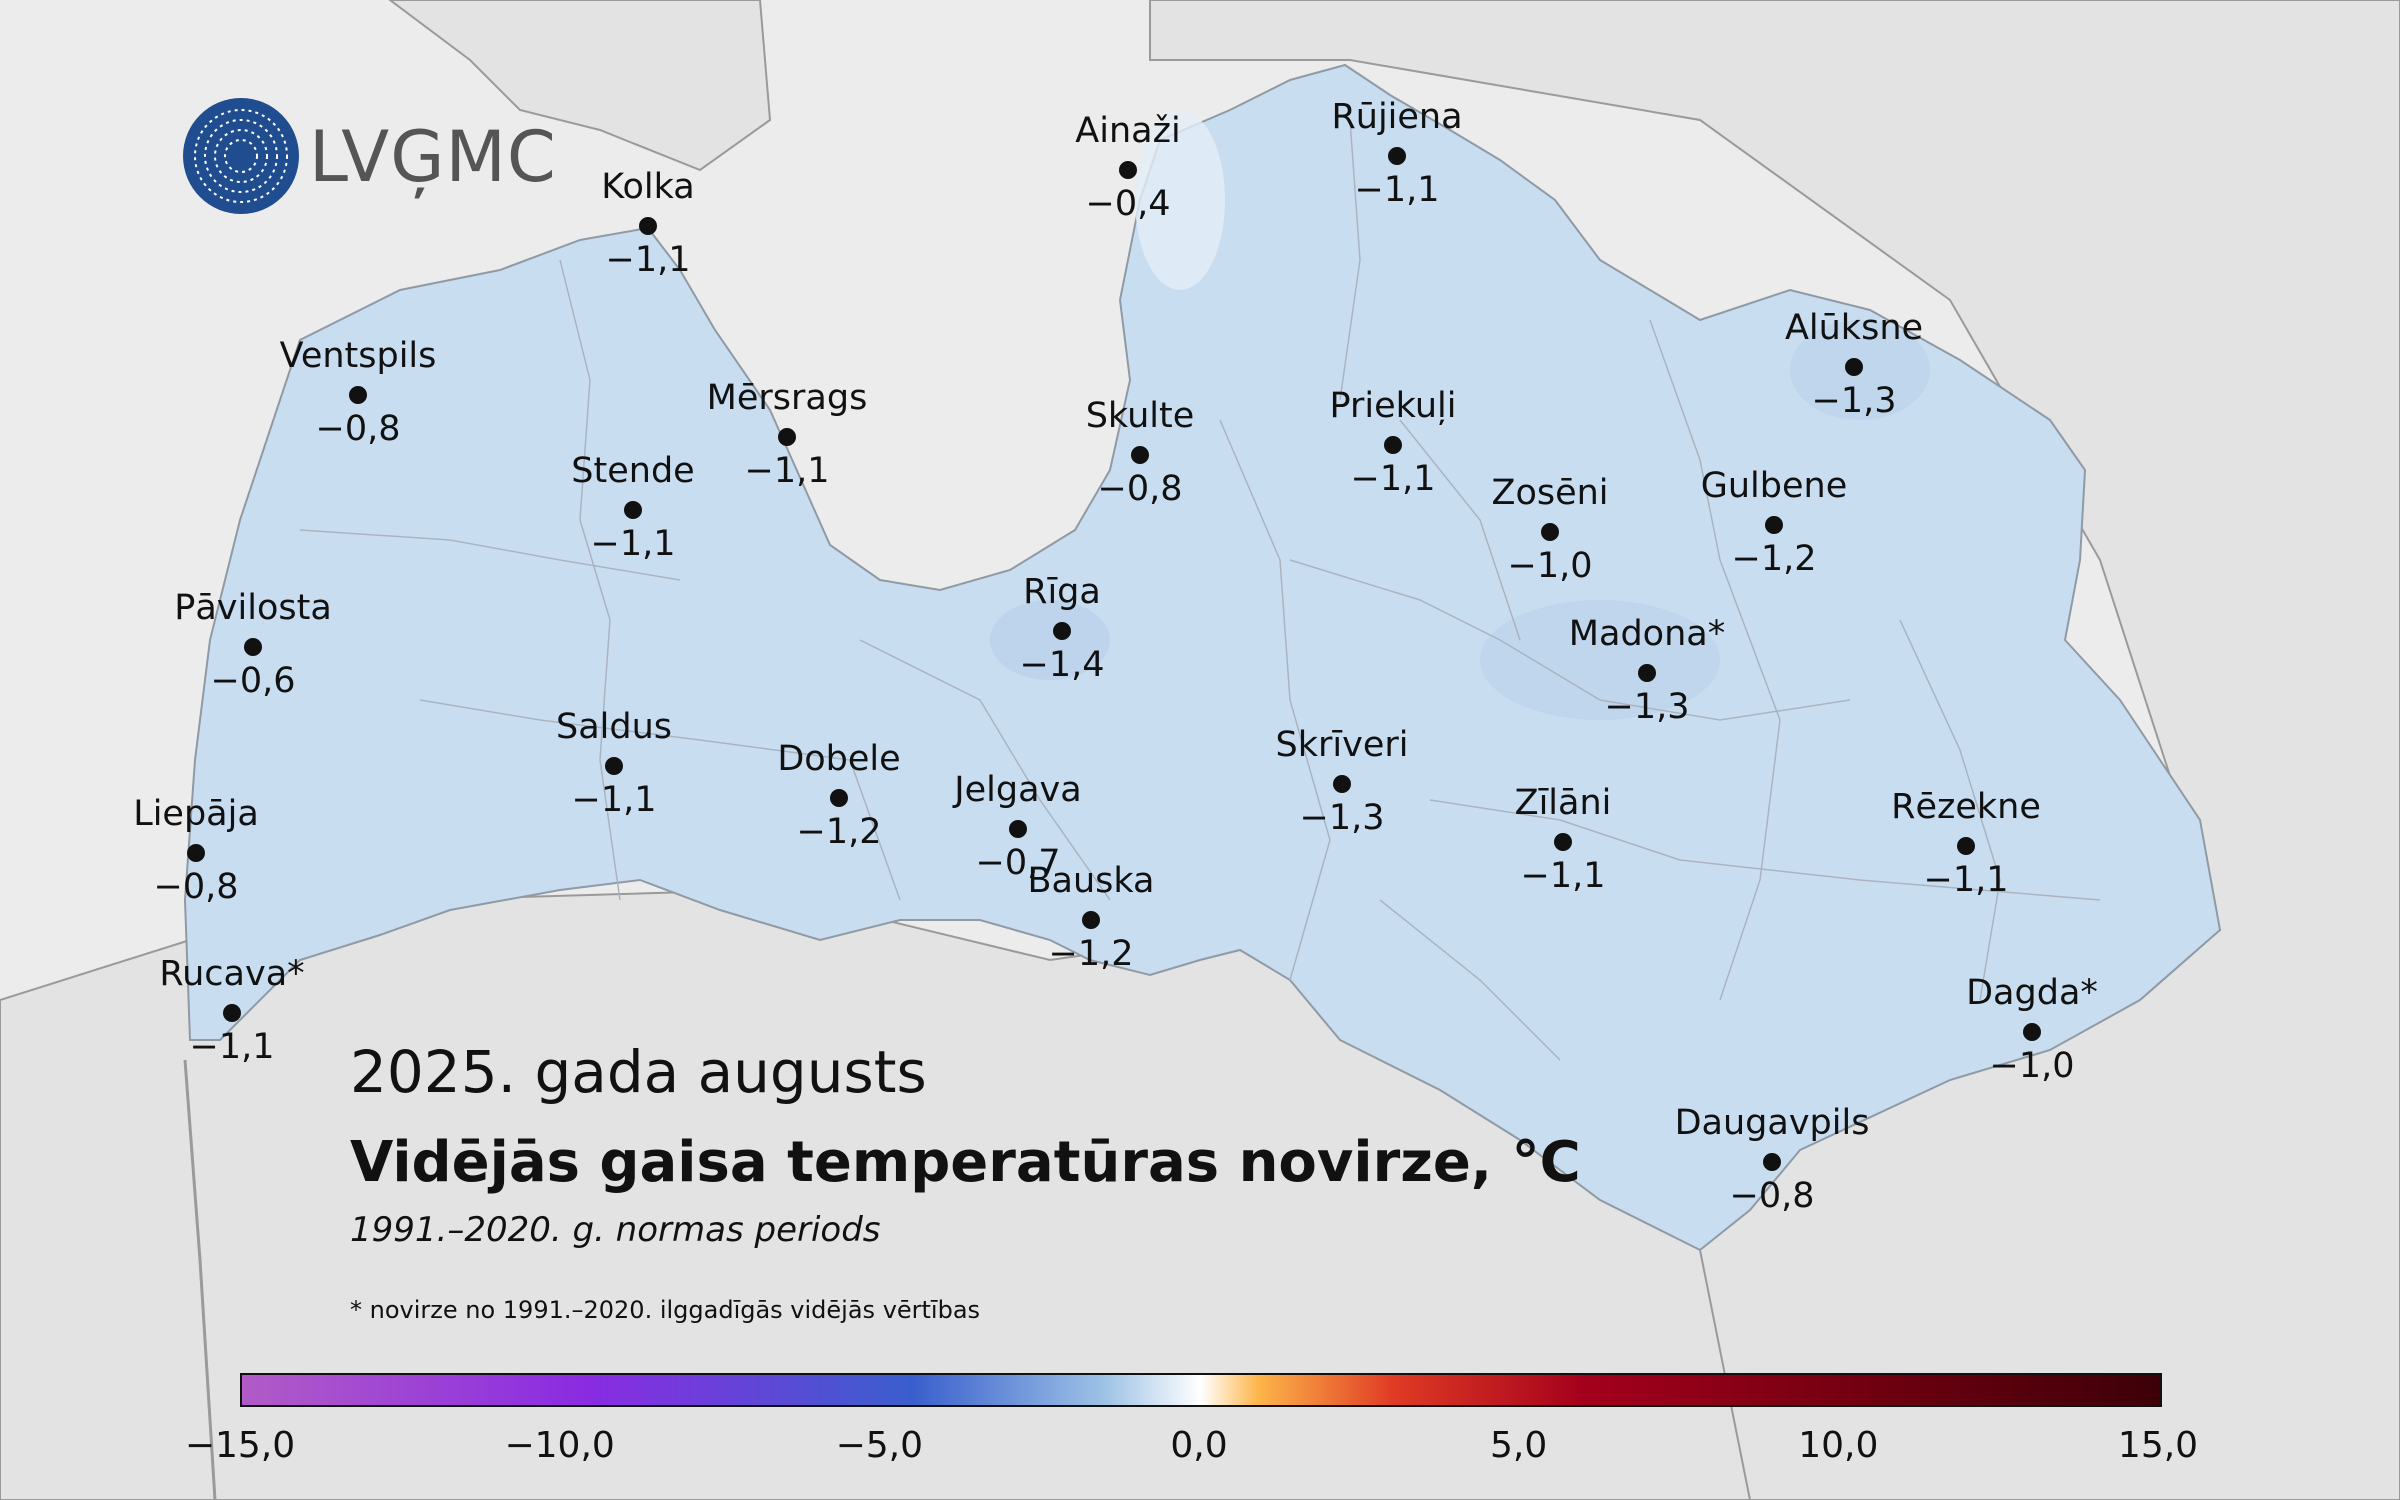 This screenshot has height=1500, width=2400. What do you see at coordinates (232, 974) in the screenshot?
I see `station-name: Rucava*` at bounding box center [232, 974].